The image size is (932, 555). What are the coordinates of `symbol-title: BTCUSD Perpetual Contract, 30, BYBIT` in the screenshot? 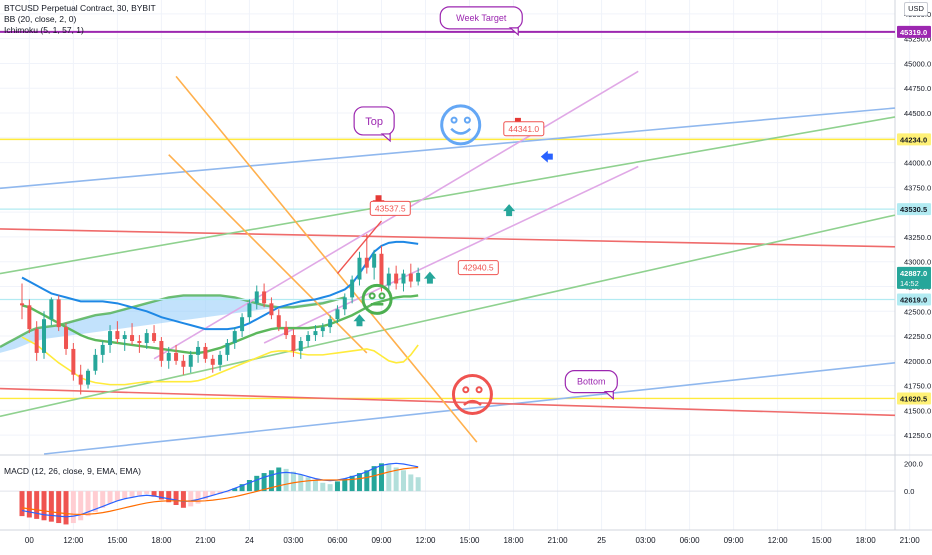 It's located at (80, 8).